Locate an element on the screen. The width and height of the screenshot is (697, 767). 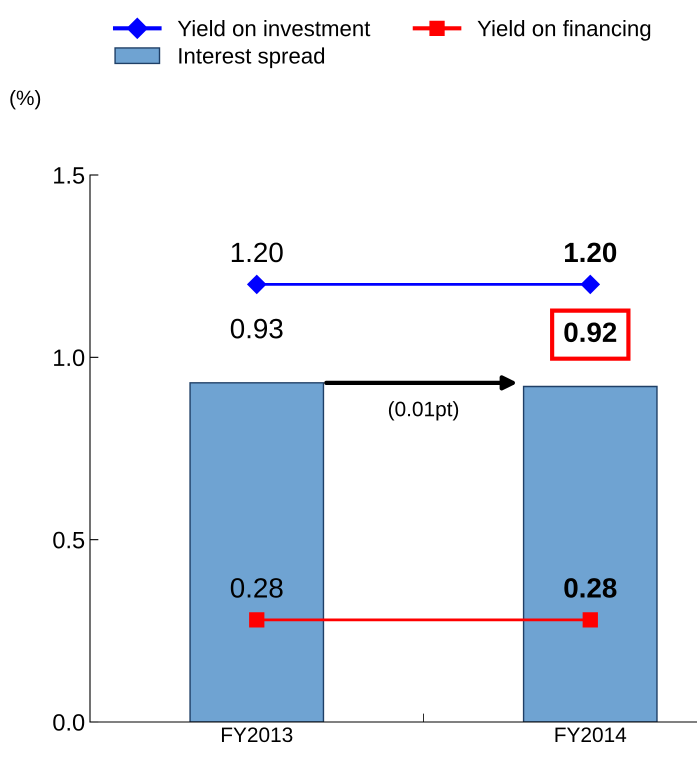
legend-label: Interest spread is located at coordinates (251, 57).